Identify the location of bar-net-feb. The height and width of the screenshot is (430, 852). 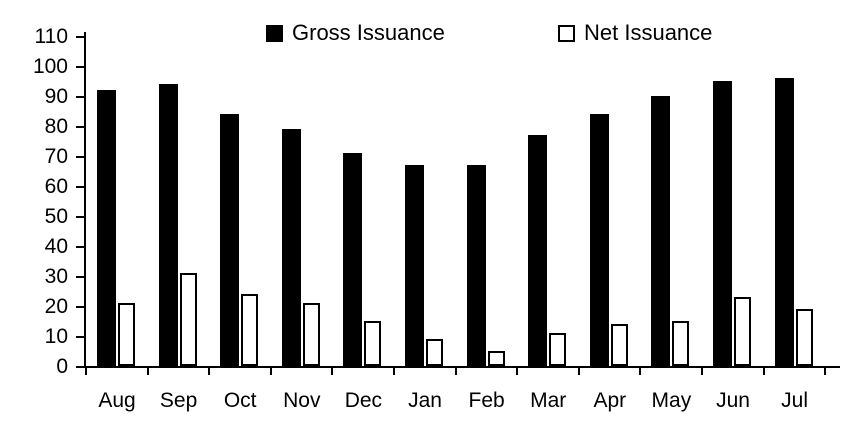
(496, 358).